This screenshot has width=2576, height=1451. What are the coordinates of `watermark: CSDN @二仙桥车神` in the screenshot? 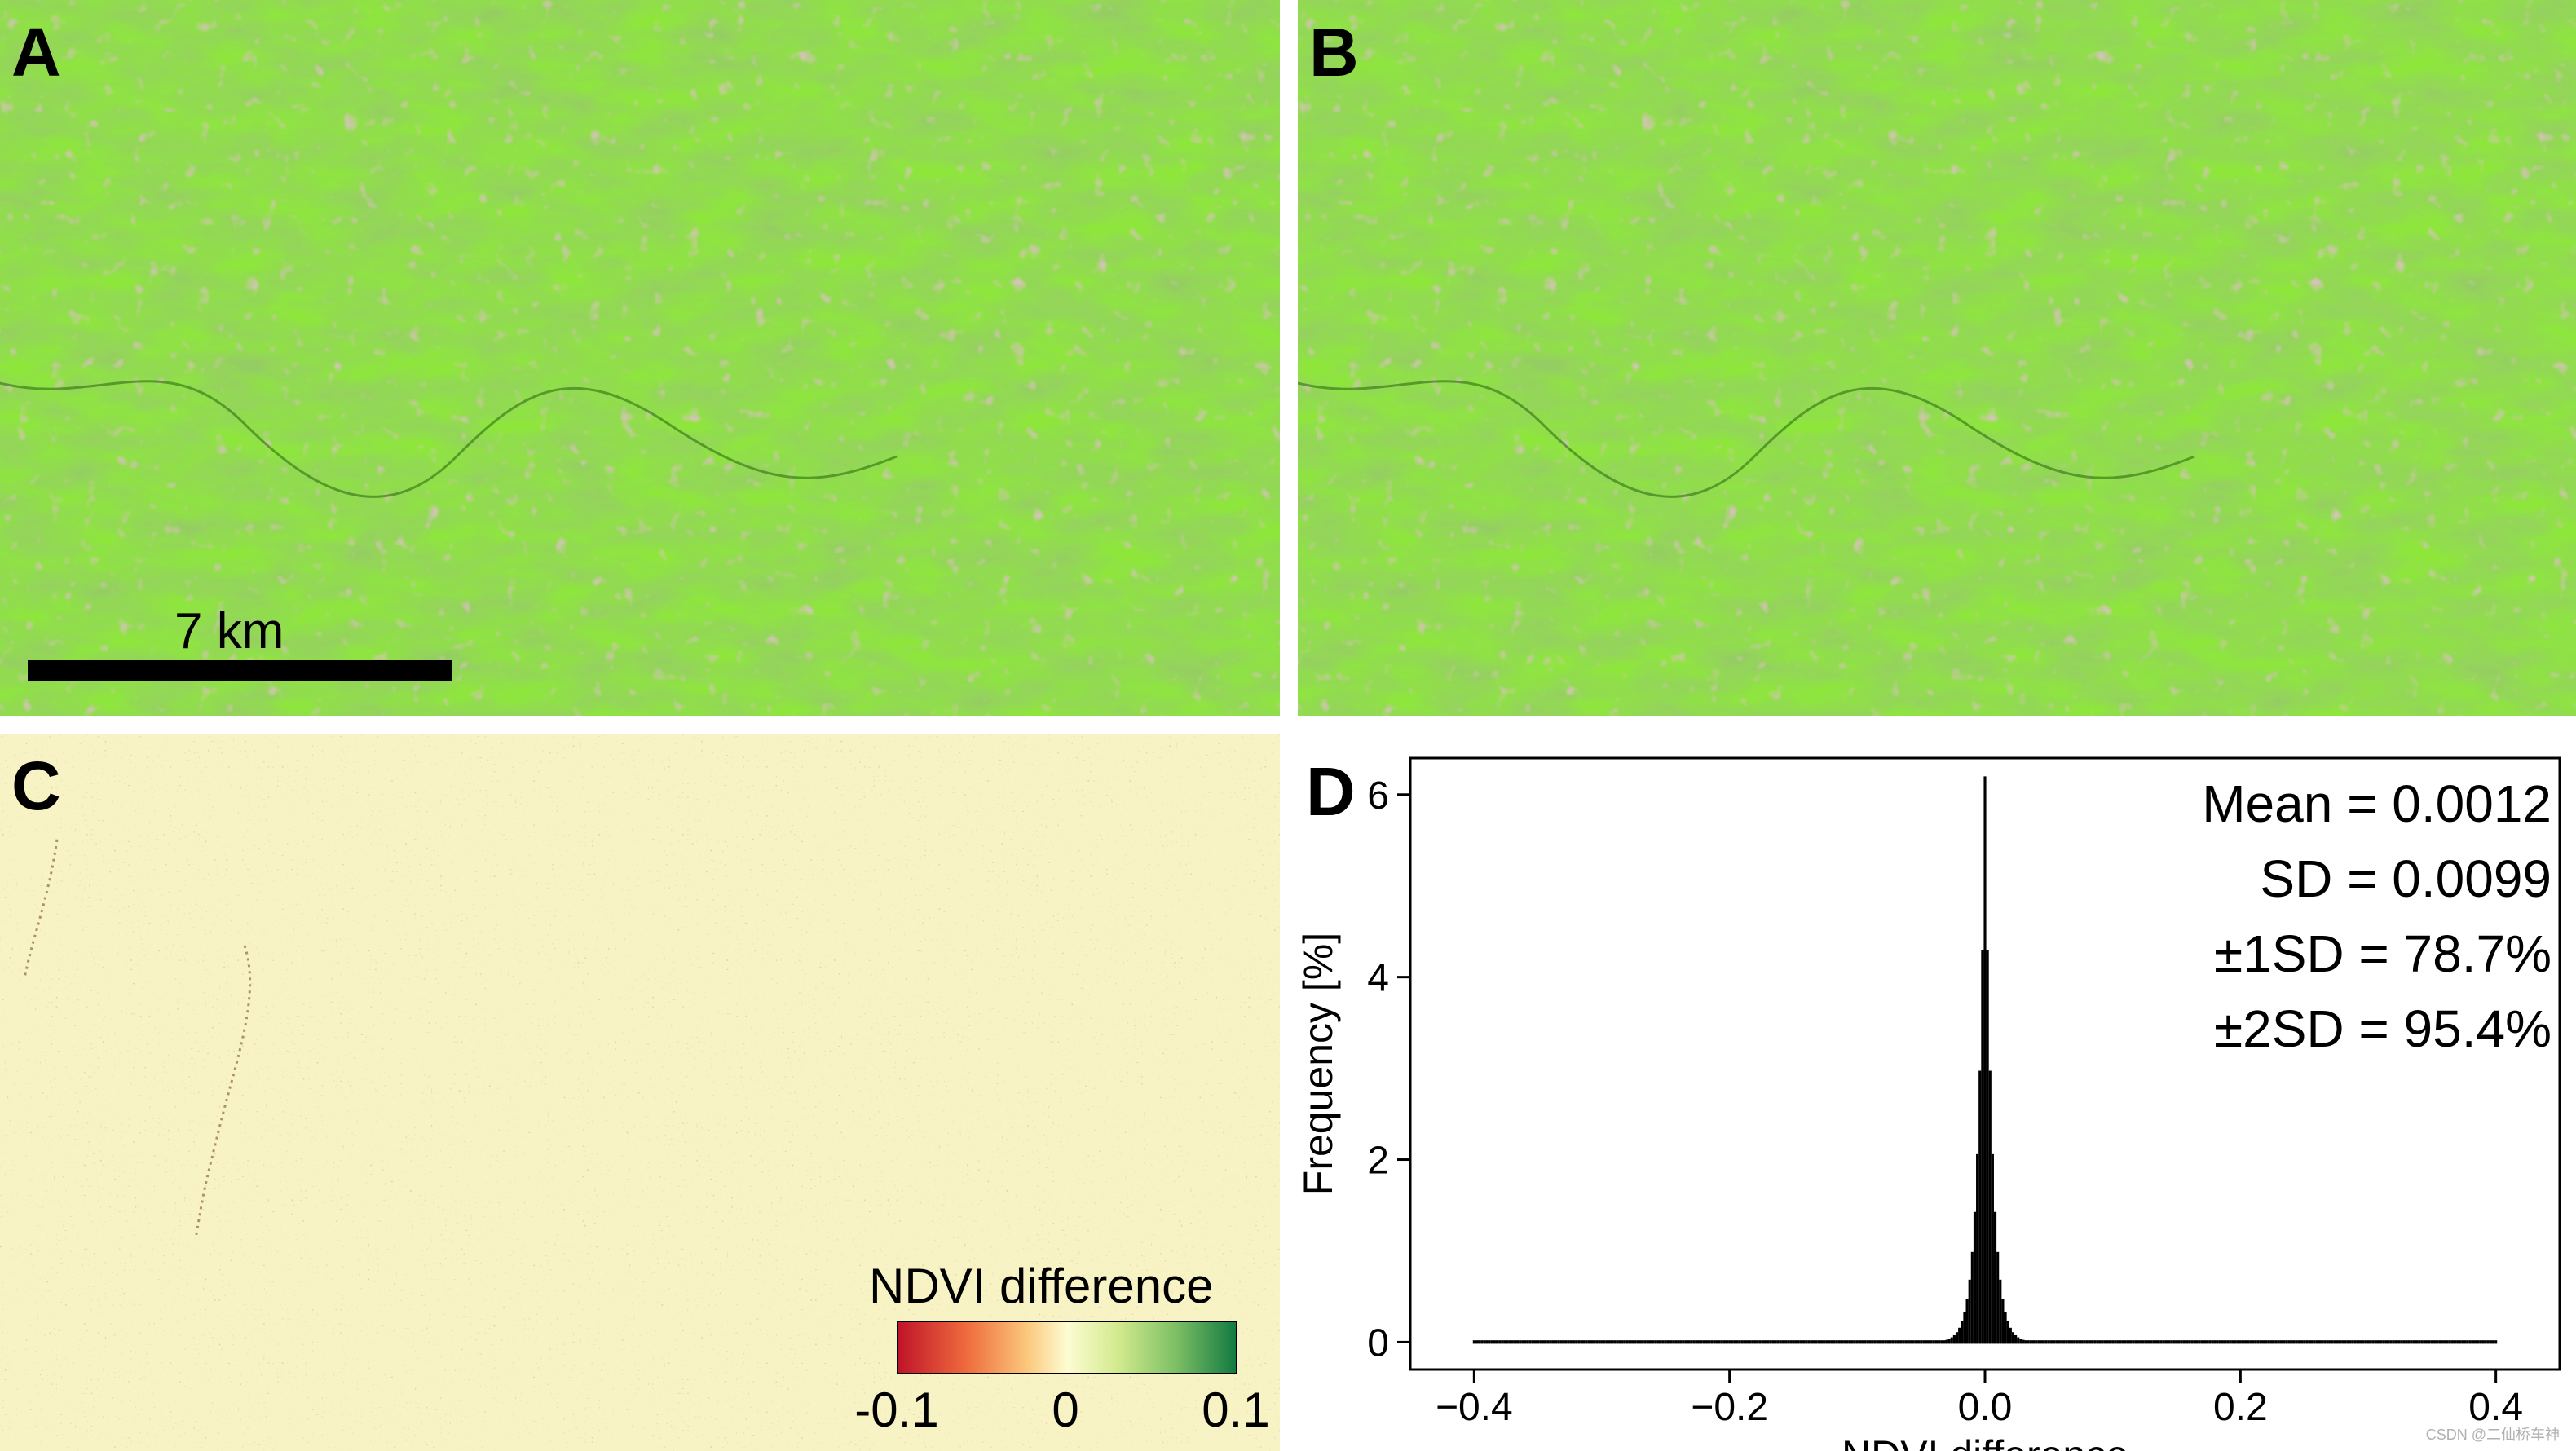 It's located at (2492, 1435).